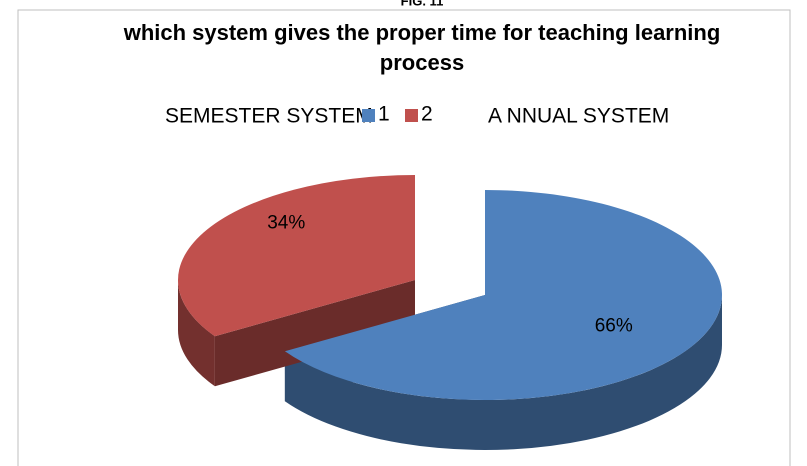 This screenshot has width=807, height=466. What do you see at coordinates (427, 114) in the screenshot?
I see `legend-label: 2` at bounding box center [427, 114].